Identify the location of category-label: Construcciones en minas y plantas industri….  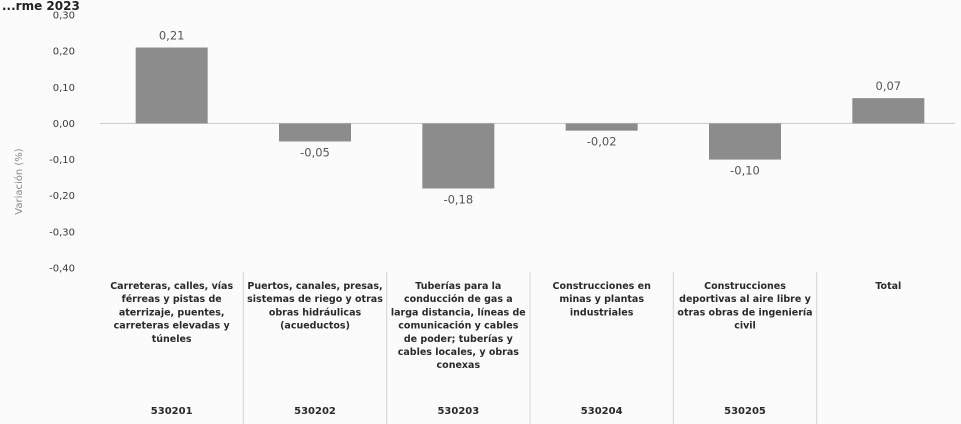
(602, 299).